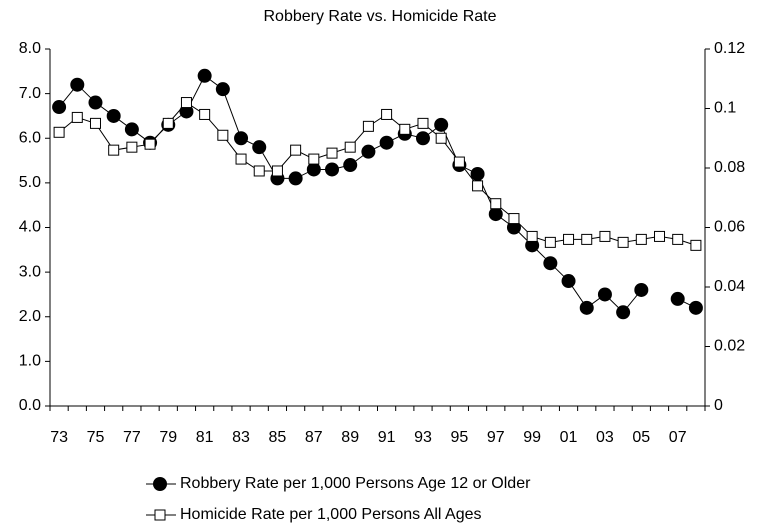 The width and height of the screenshot is (761, 532). I want to click on x-tick-label: 77, so click(132, 437).